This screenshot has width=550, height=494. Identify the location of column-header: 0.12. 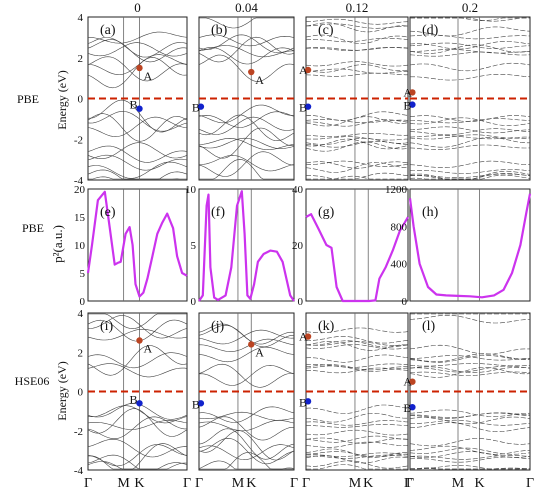
(357, 7).